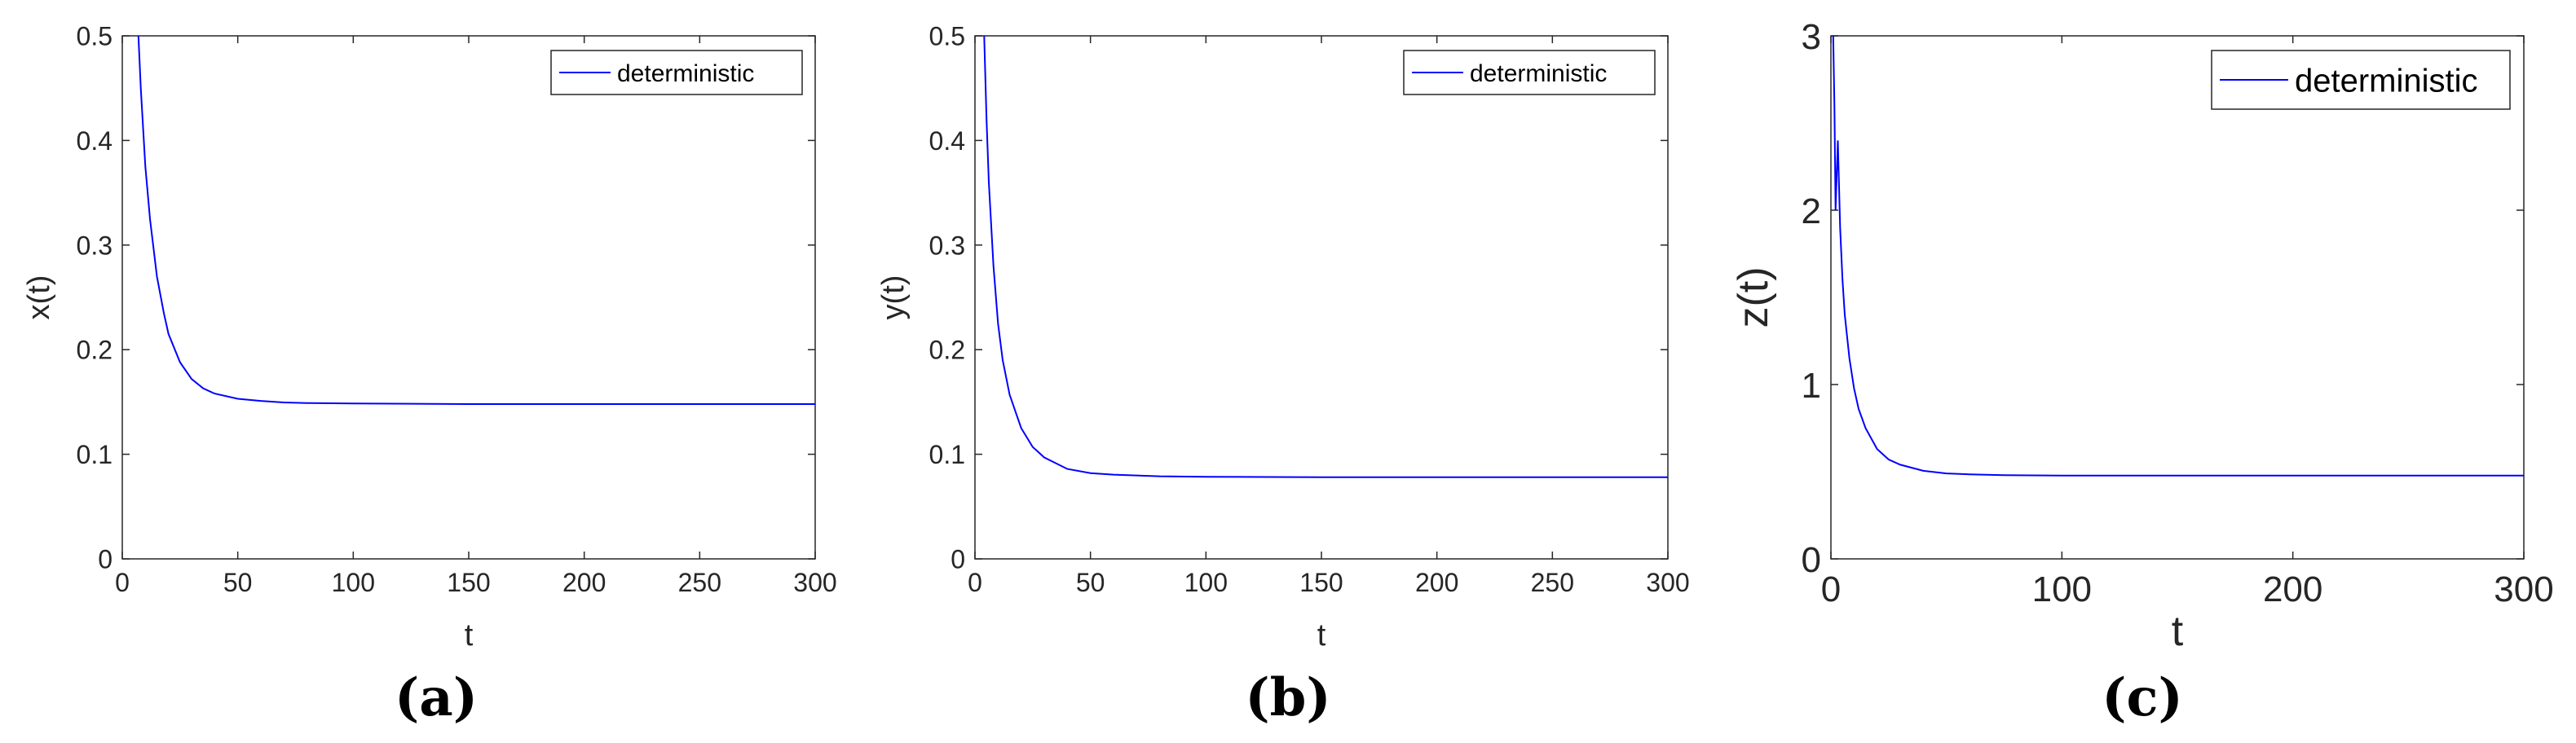 The image size is (2576, 743). What do you see at coordinates (1287, 697) in the screenshot?
I see `panel-caption: (b)` at bounding box center [1287, 697].